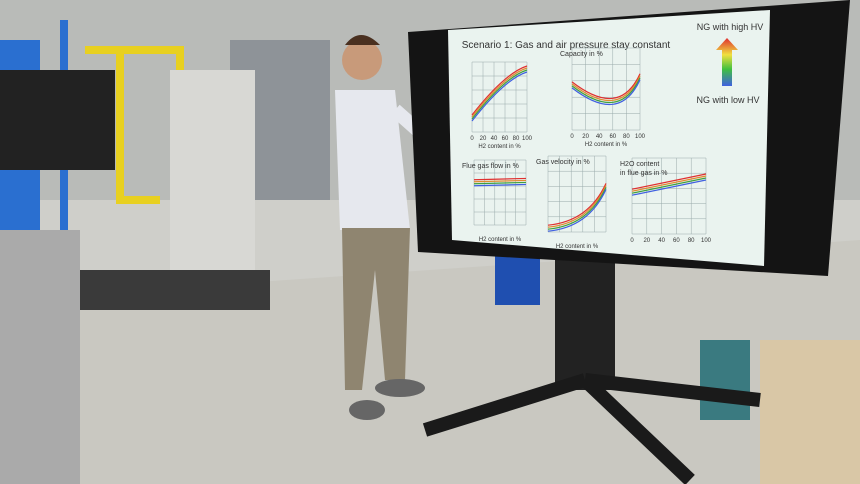  Describe the element at coordinates (730, 27) in the screenshot. I see `legend-high: NG with high HV` at that location.